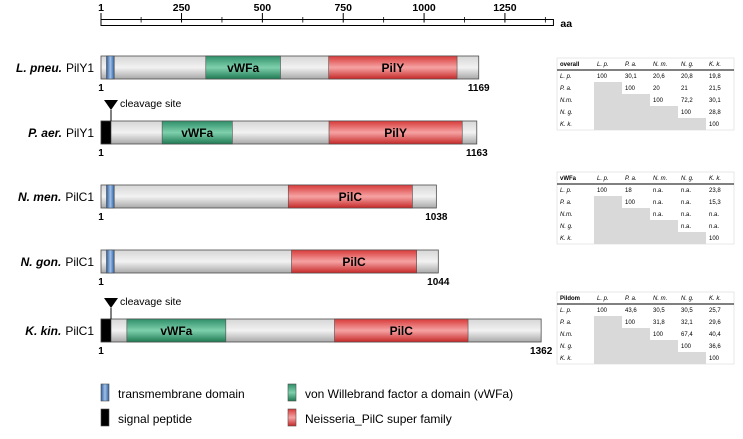  I want to click on identity-table-cell: 20,6, so click(659, 77).